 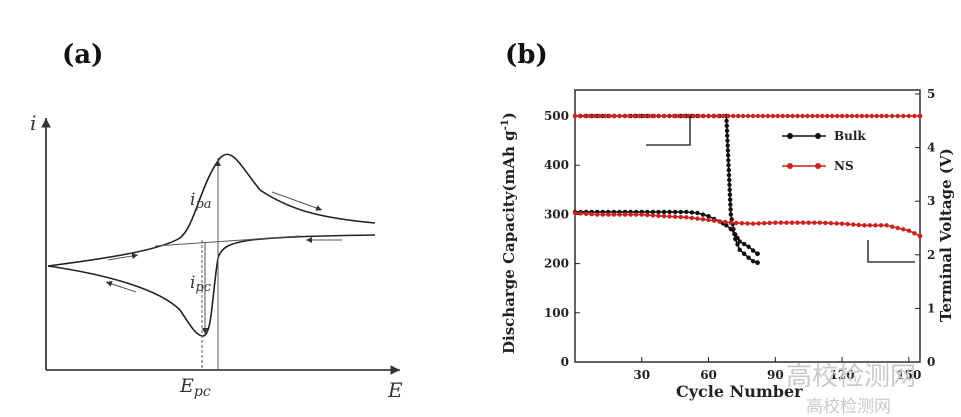 I want to click on legend: Bulk NS, so click(x=824, y=151).